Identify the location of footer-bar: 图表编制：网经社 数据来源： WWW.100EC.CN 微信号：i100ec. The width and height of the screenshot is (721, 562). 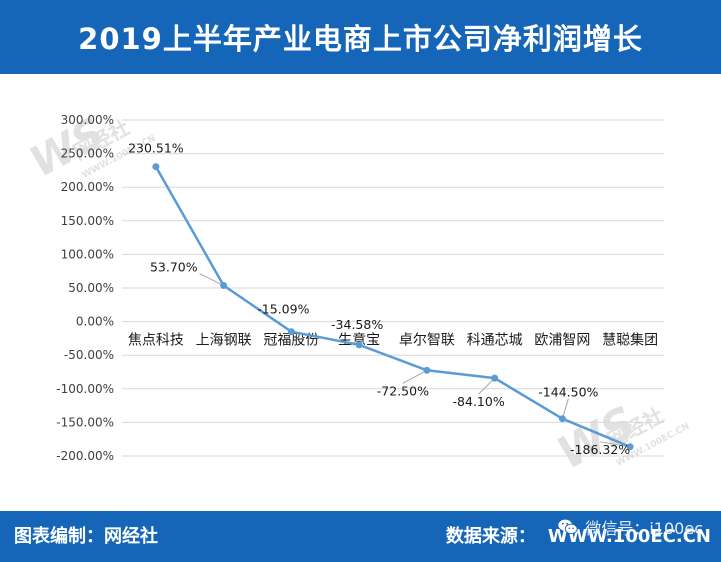
(360, 536).